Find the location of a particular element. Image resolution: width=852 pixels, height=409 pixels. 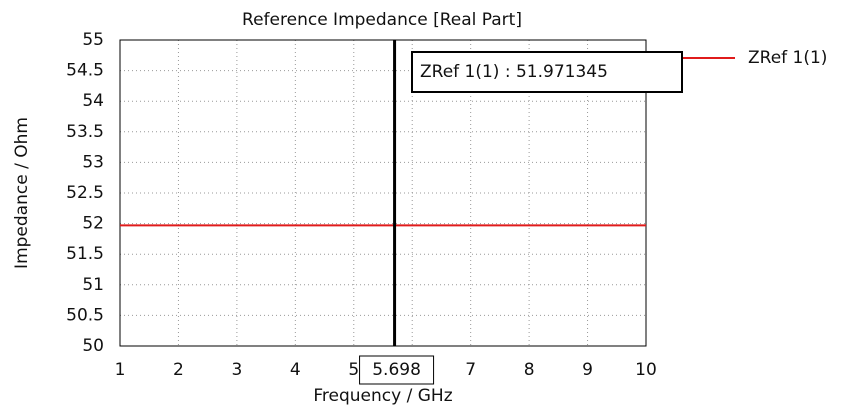

y-tick-label: 55 is located at coordinates (93, 40).